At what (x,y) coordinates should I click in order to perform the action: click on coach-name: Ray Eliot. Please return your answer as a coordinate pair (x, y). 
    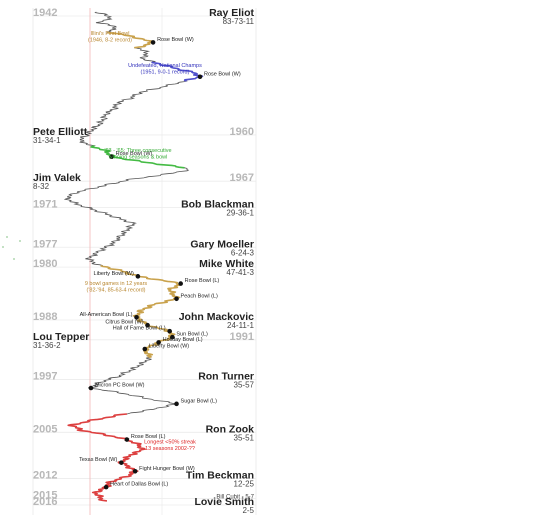
    Looking at the image, I should click on (231, 13).